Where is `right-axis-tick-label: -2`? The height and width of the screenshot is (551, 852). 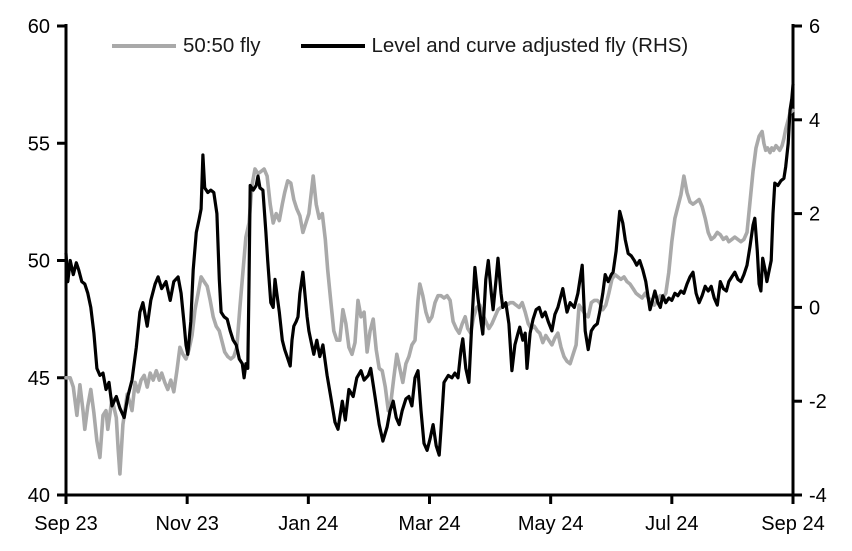
right-axis-tick-label: -2 is located at coordinates (818, 402).